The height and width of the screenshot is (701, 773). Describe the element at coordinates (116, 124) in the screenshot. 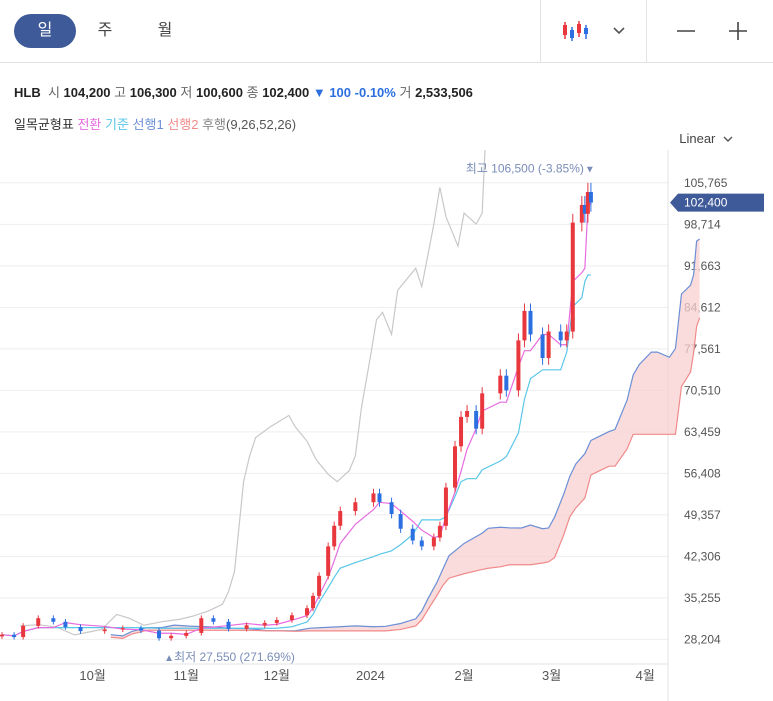

I see `legend-base: 기준` at that location.